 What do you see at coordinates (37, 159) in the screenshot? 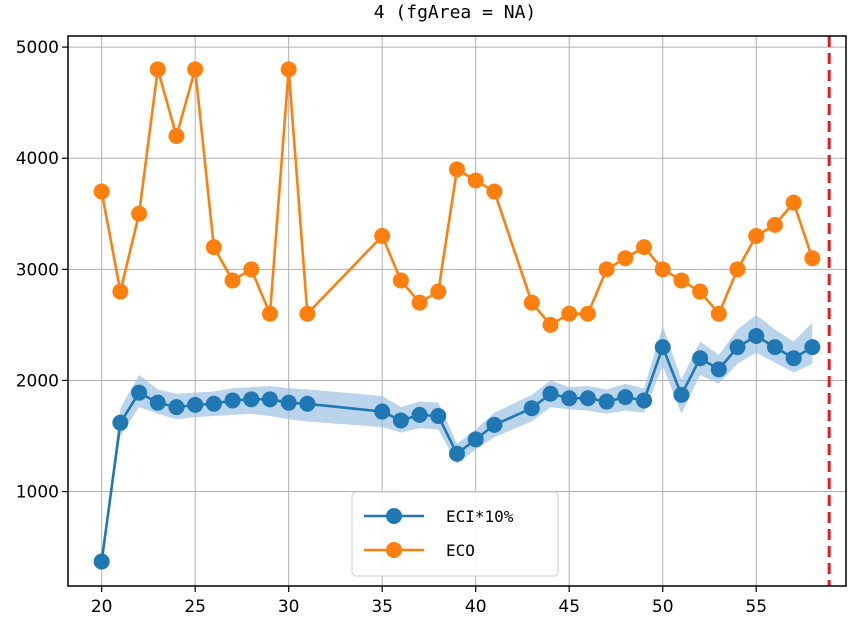
I see `y-tick-label: 4000` at bounding box center [37, 159].